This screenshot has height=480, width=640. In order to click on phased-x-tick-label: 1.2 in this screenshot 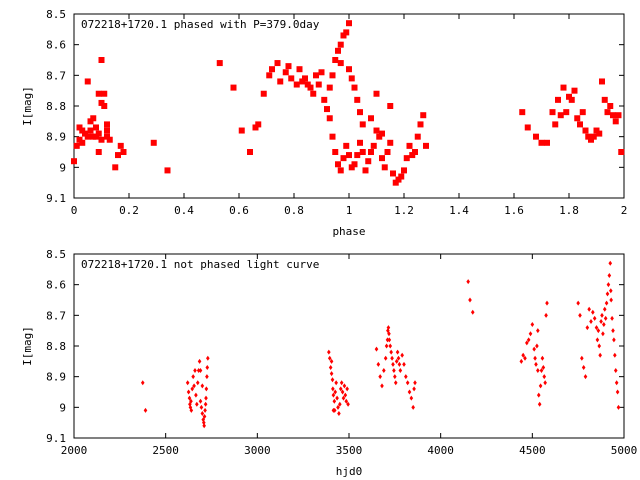, I will do `click(404, 210)`.